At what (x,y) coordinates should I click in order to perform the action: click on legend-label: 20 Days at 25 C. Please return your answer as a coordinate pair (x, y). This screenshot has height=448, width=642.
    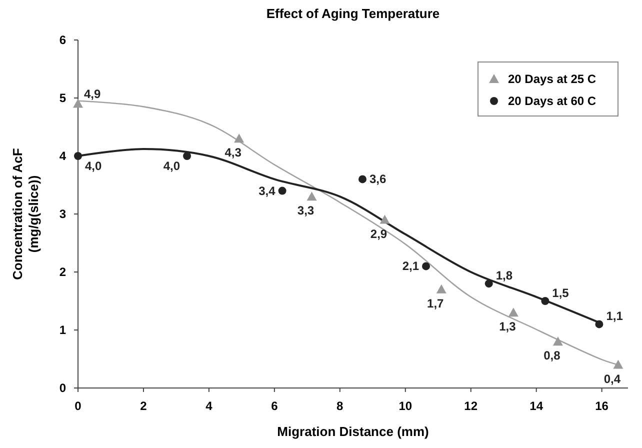
    Looking at the image, I should click on (552, 79).